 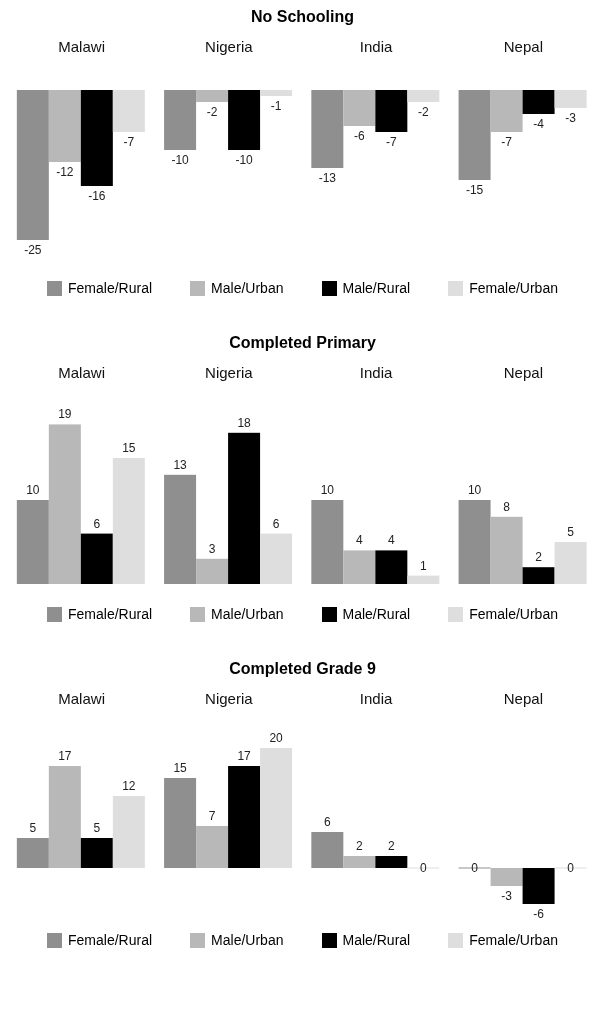 What do you see at coordinates (539, 124) in the screenshot?
I see `data-label: -4` at bounding box center [539, 124].